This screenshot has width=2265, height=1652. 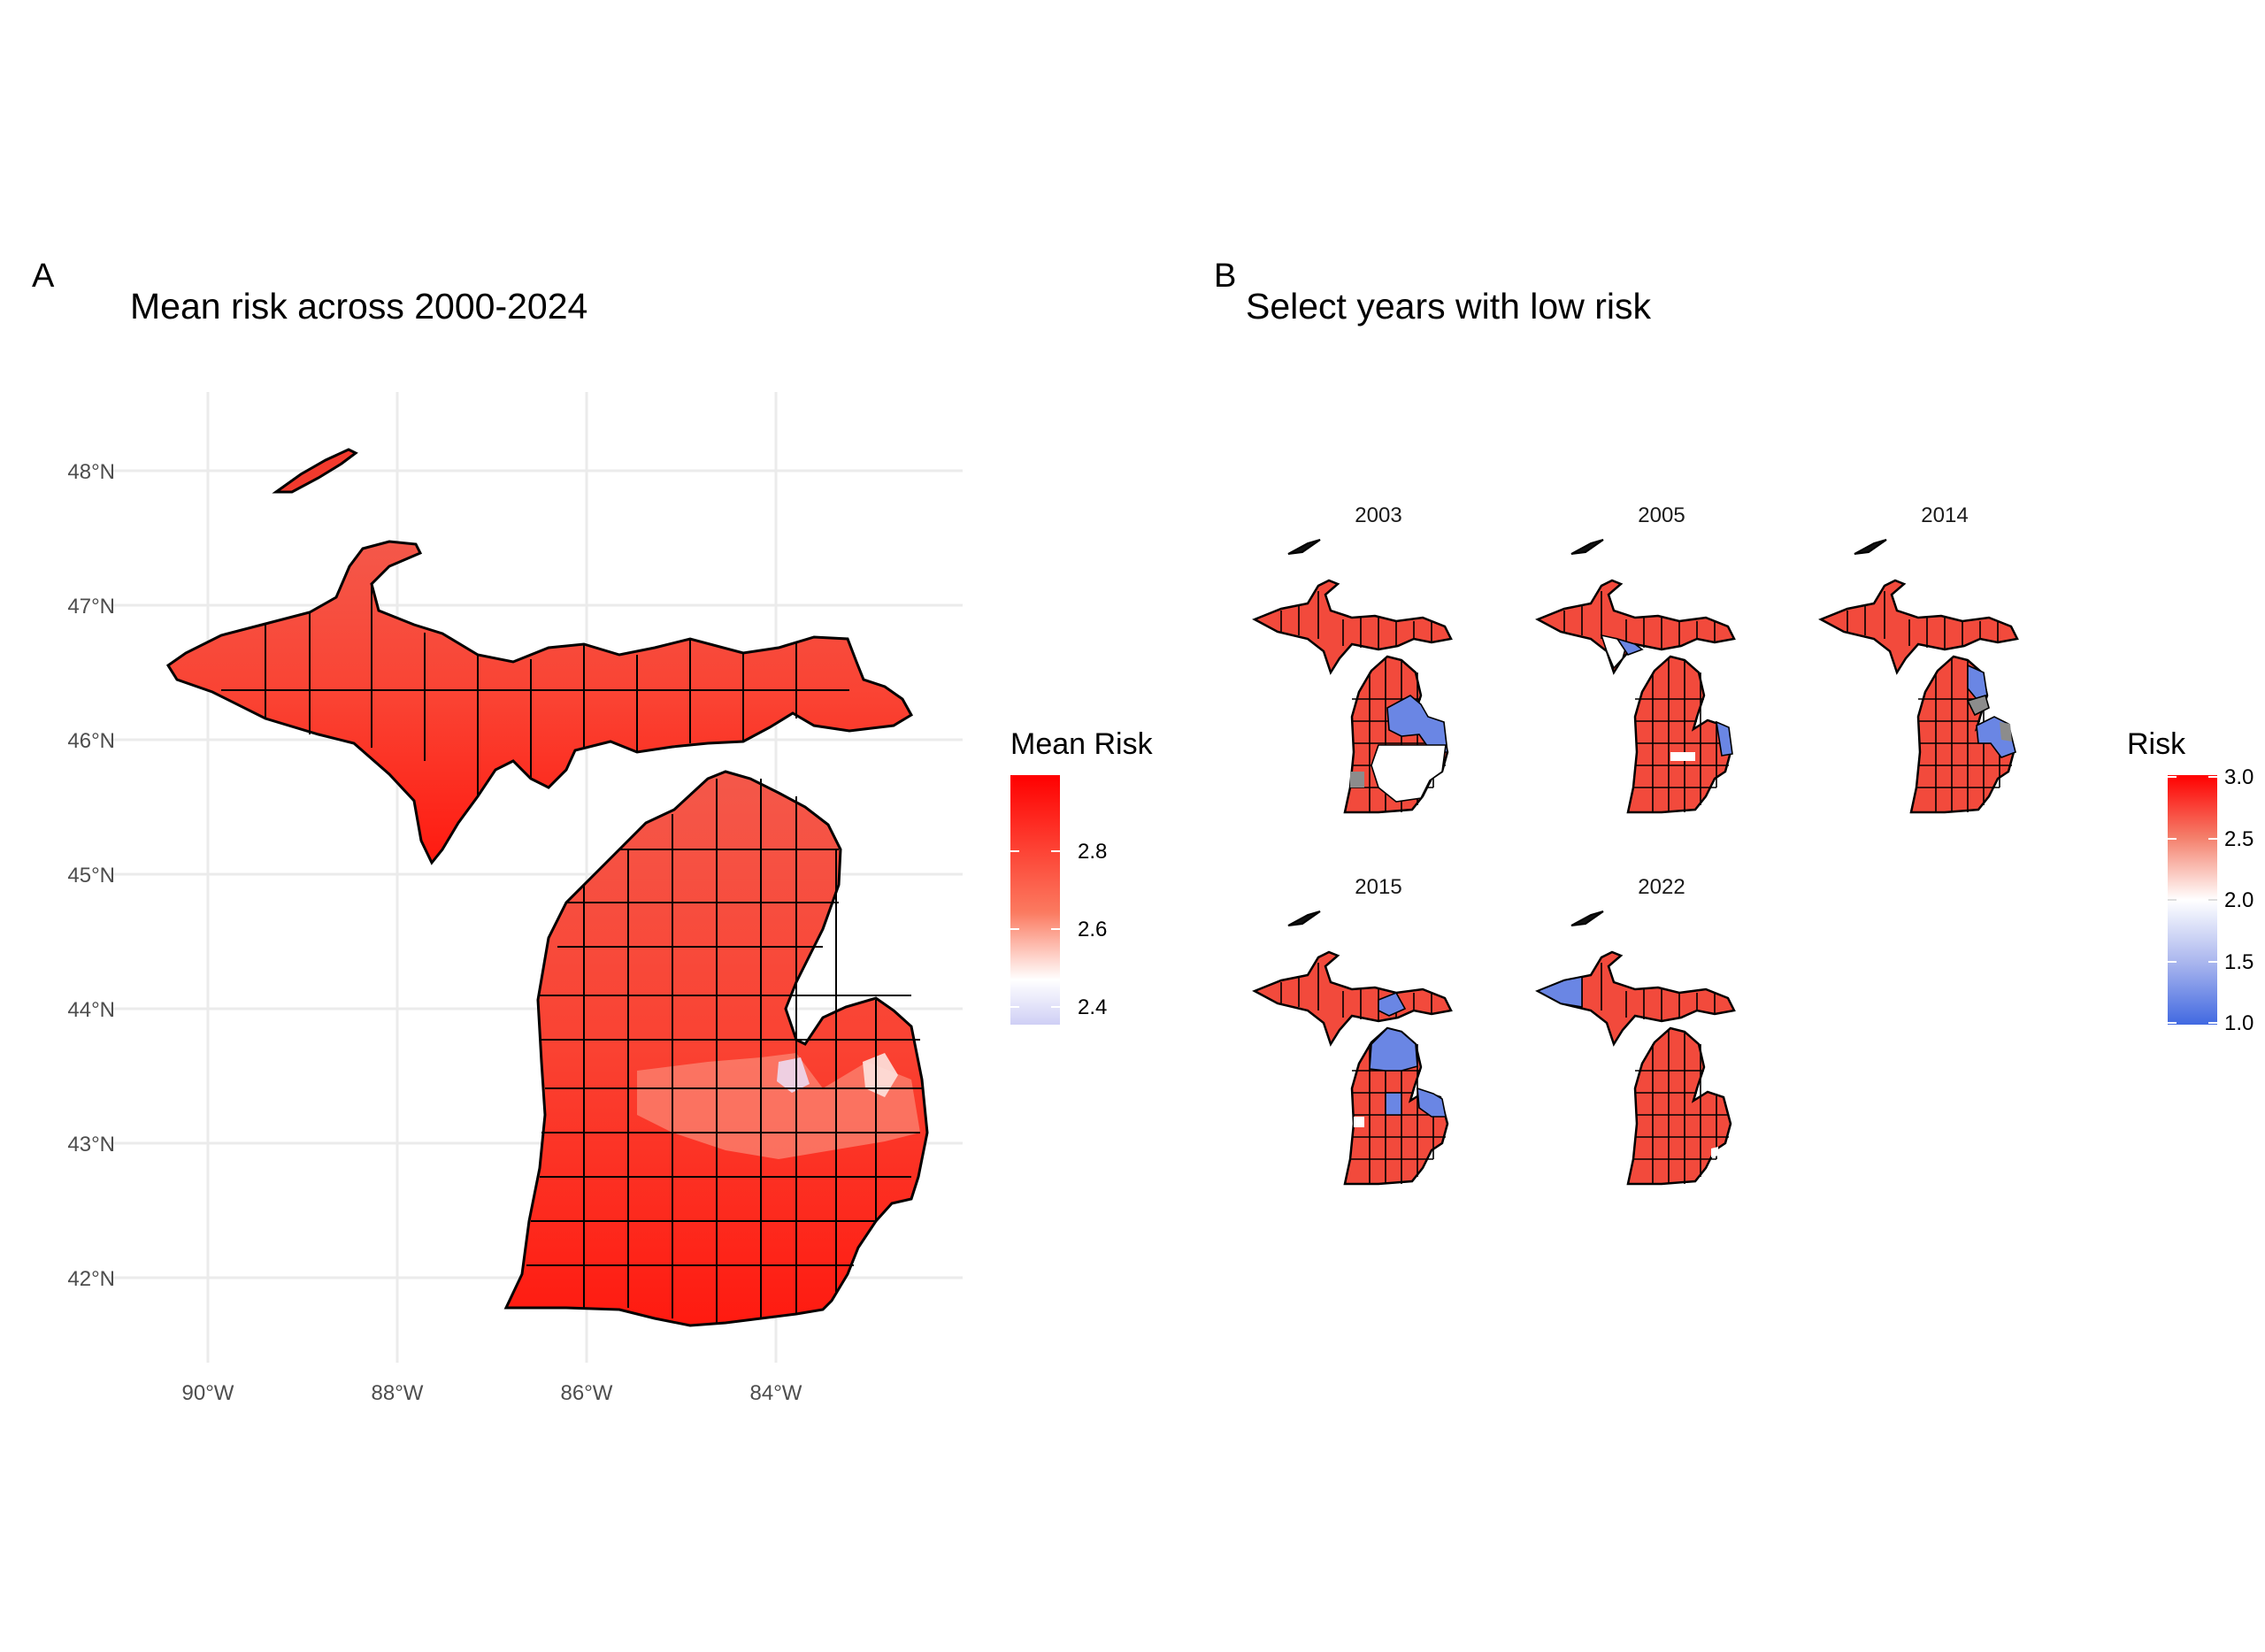 What do you see at coordinates (43, 276) in the screenshot?
I see `panel-a-tag: A` at bounding box center [43, 276].